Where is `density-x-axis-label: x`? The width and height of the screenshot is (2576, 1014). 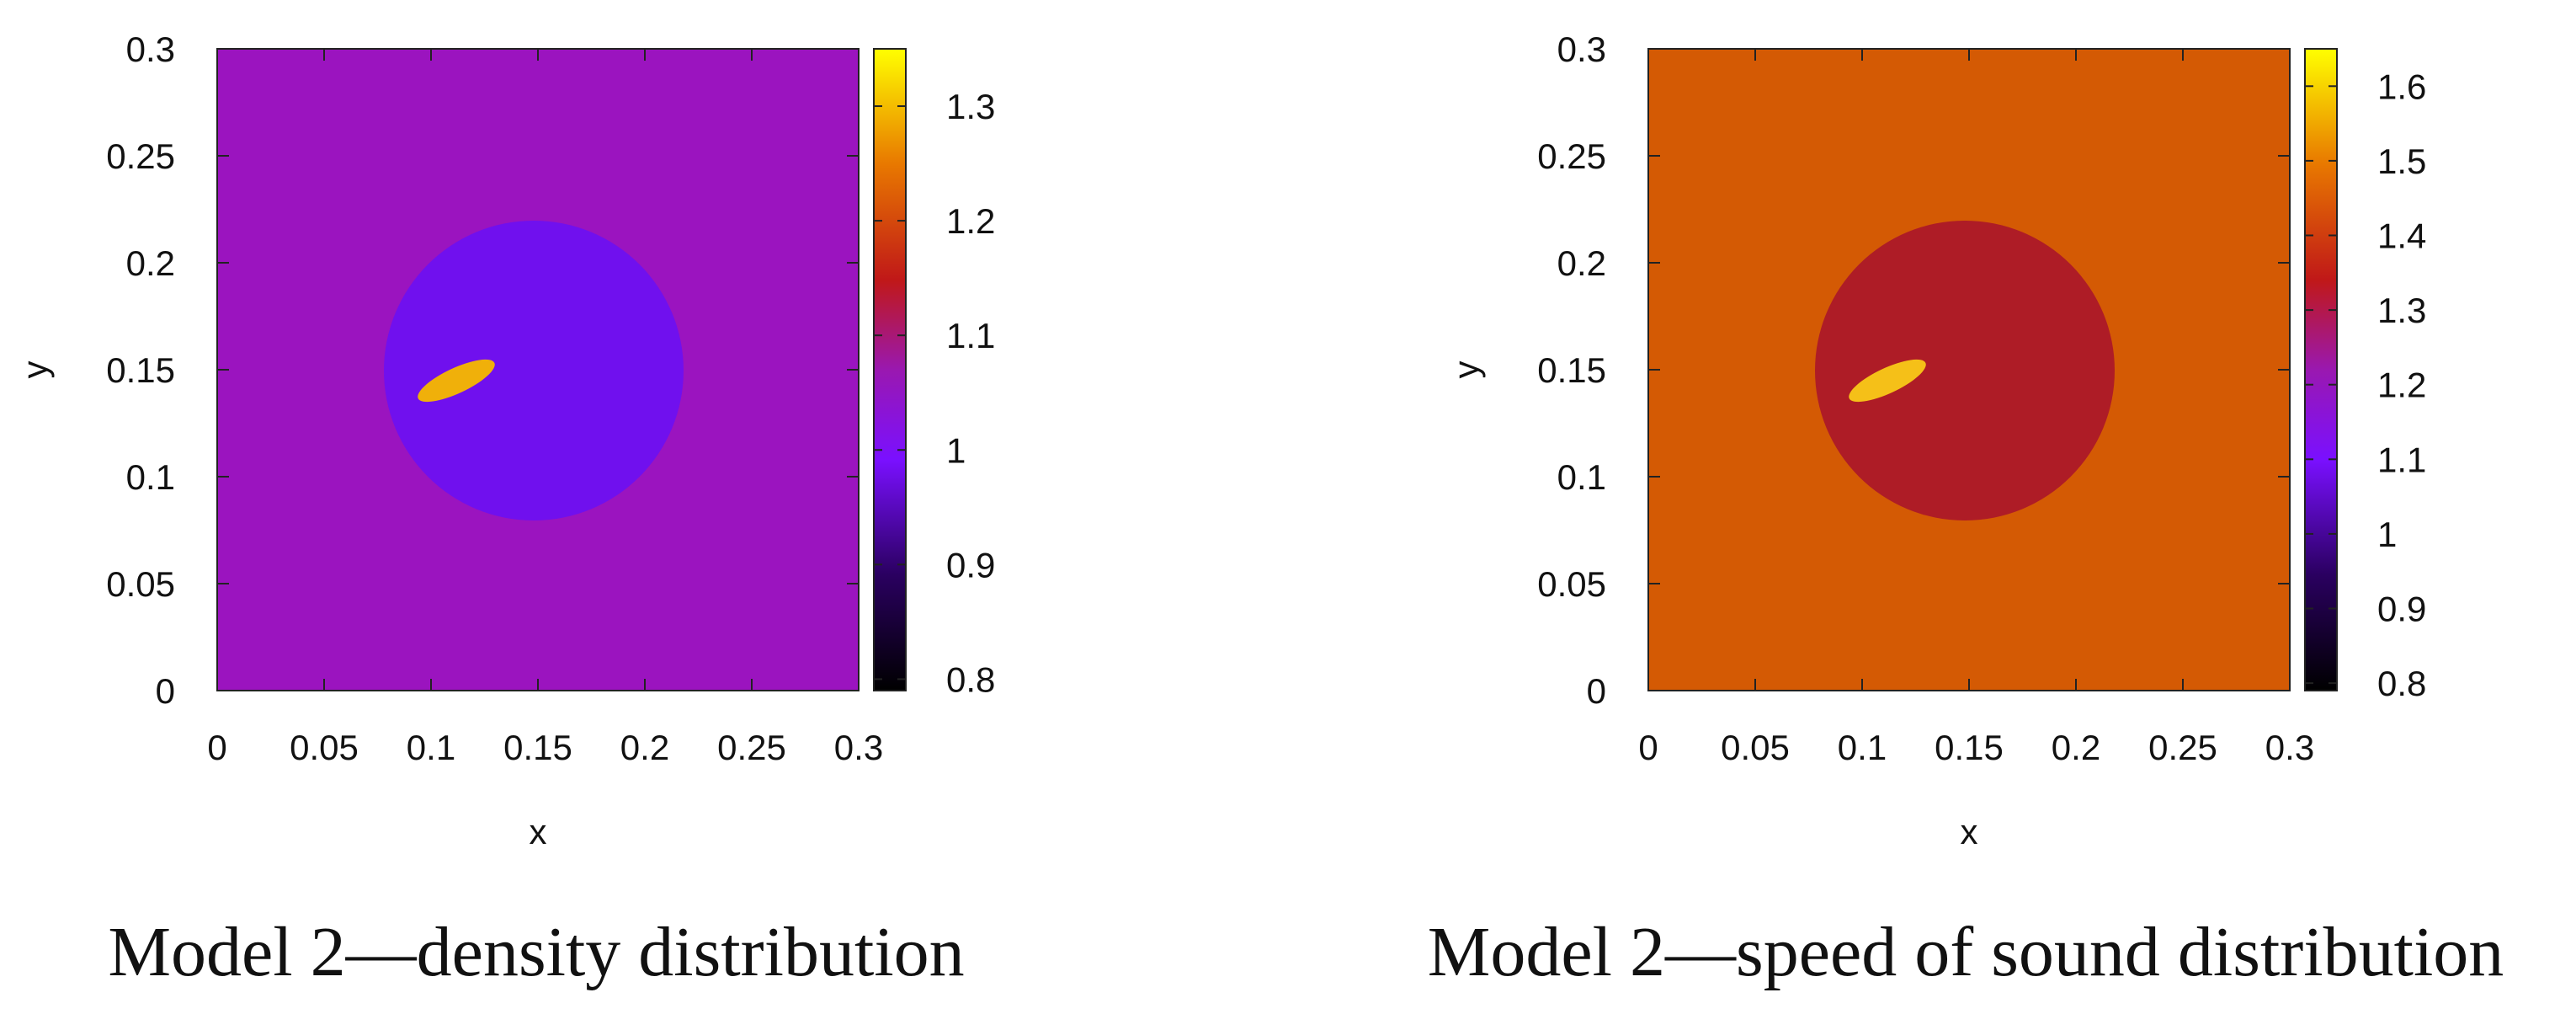
density-x-axis-label: x is located at coordinates (539, 831).